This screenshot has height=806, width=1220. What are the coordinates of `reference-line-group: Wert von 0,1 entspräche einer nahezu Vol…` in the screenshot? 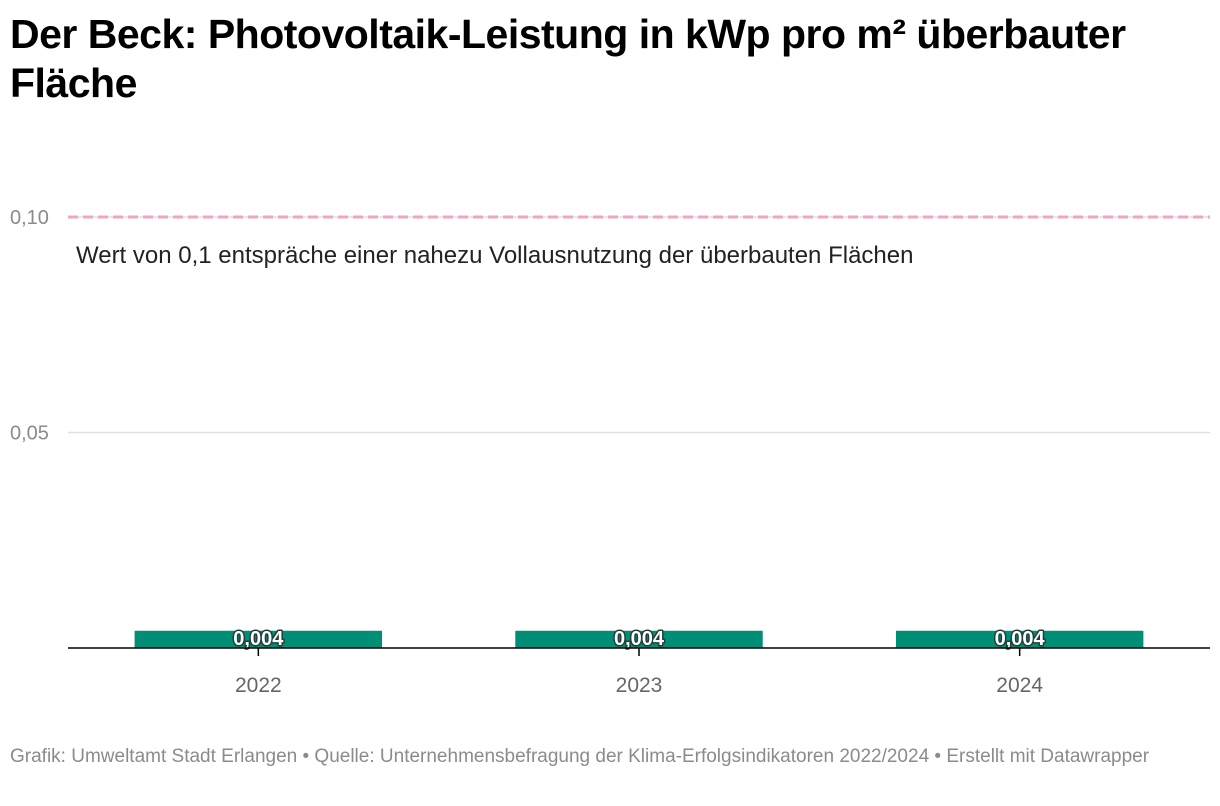 It's located at (639, 242).